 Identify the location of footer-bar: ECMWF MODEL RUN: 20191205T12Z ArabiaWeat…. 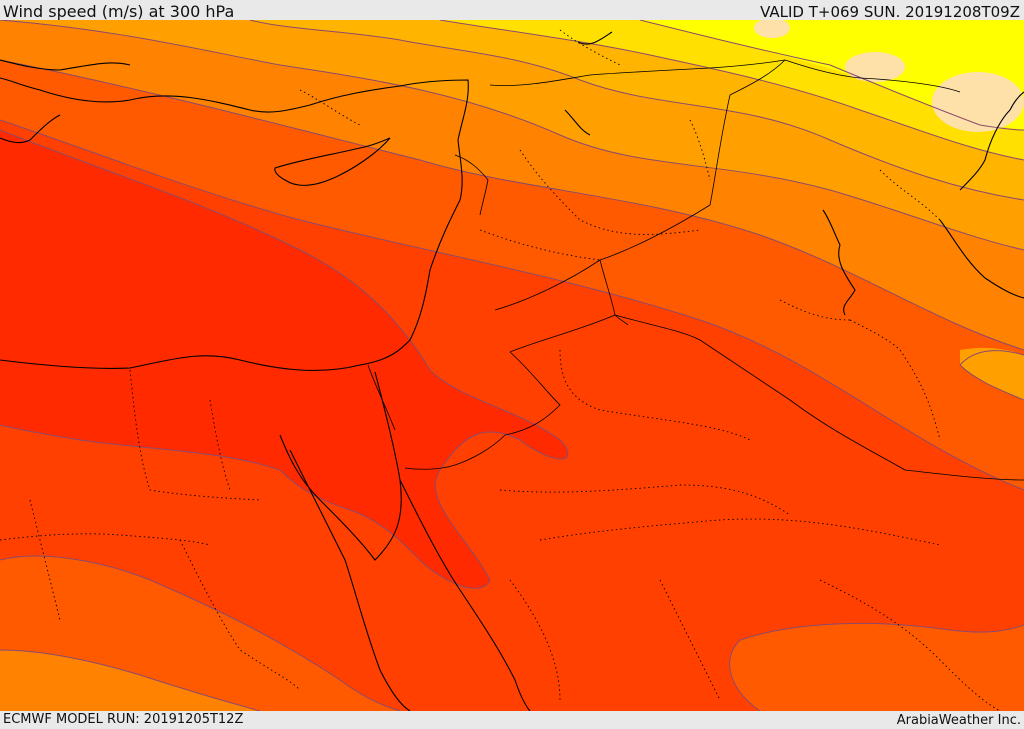
(512, 720).